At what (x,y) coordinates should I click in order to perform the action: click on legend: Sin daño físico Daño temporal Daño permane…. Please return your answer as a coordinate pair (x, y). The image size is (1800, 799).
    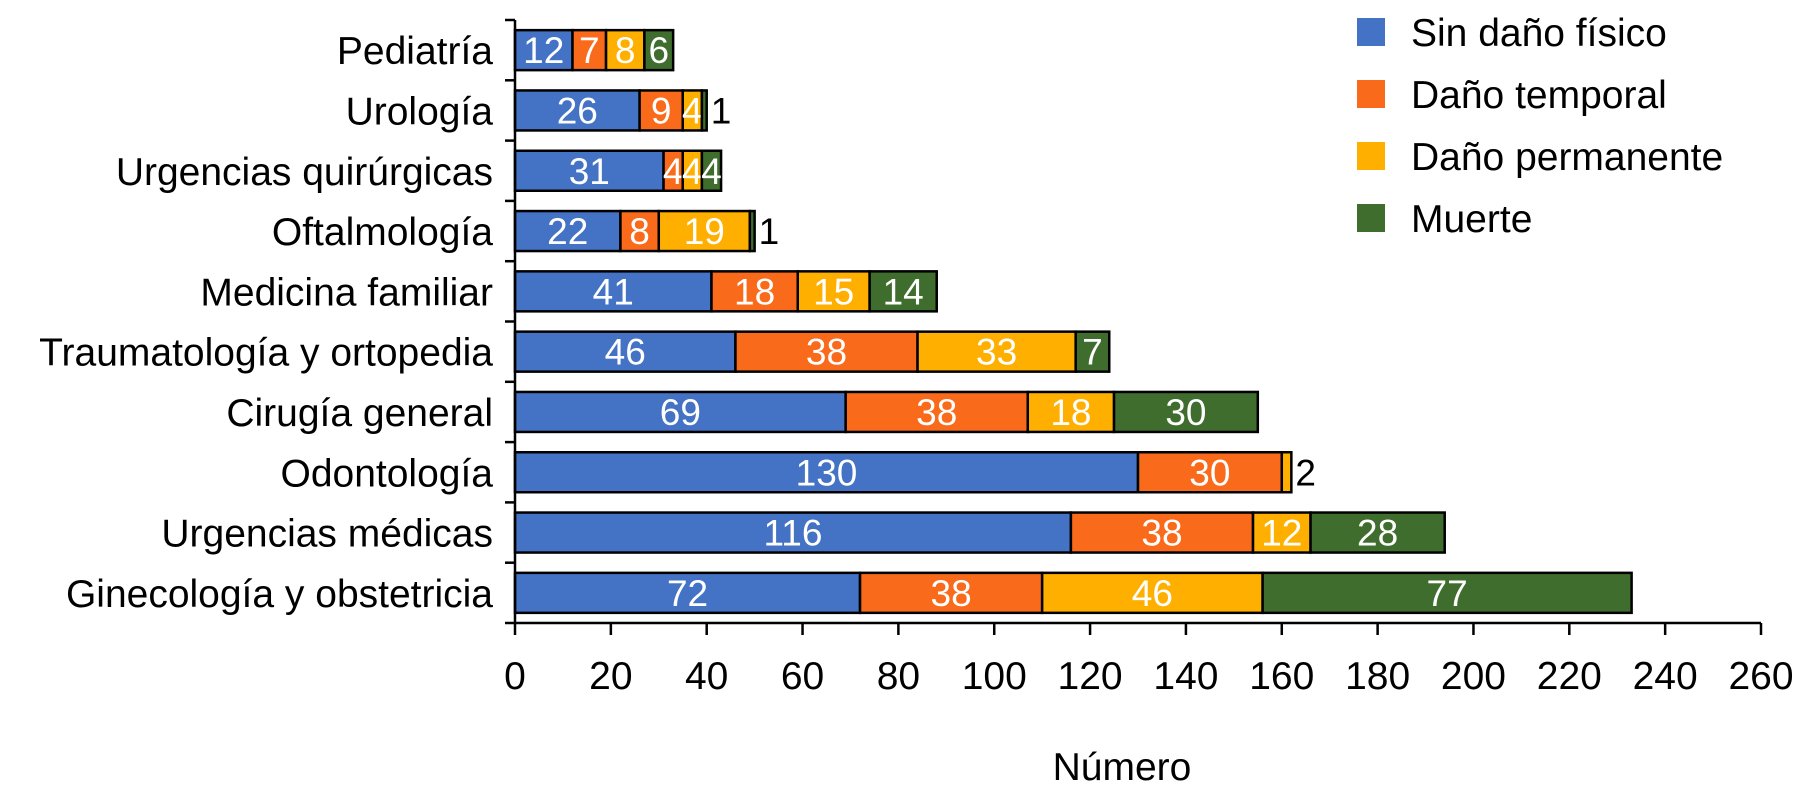
    Looking at the image, I should click on (1540, 126).